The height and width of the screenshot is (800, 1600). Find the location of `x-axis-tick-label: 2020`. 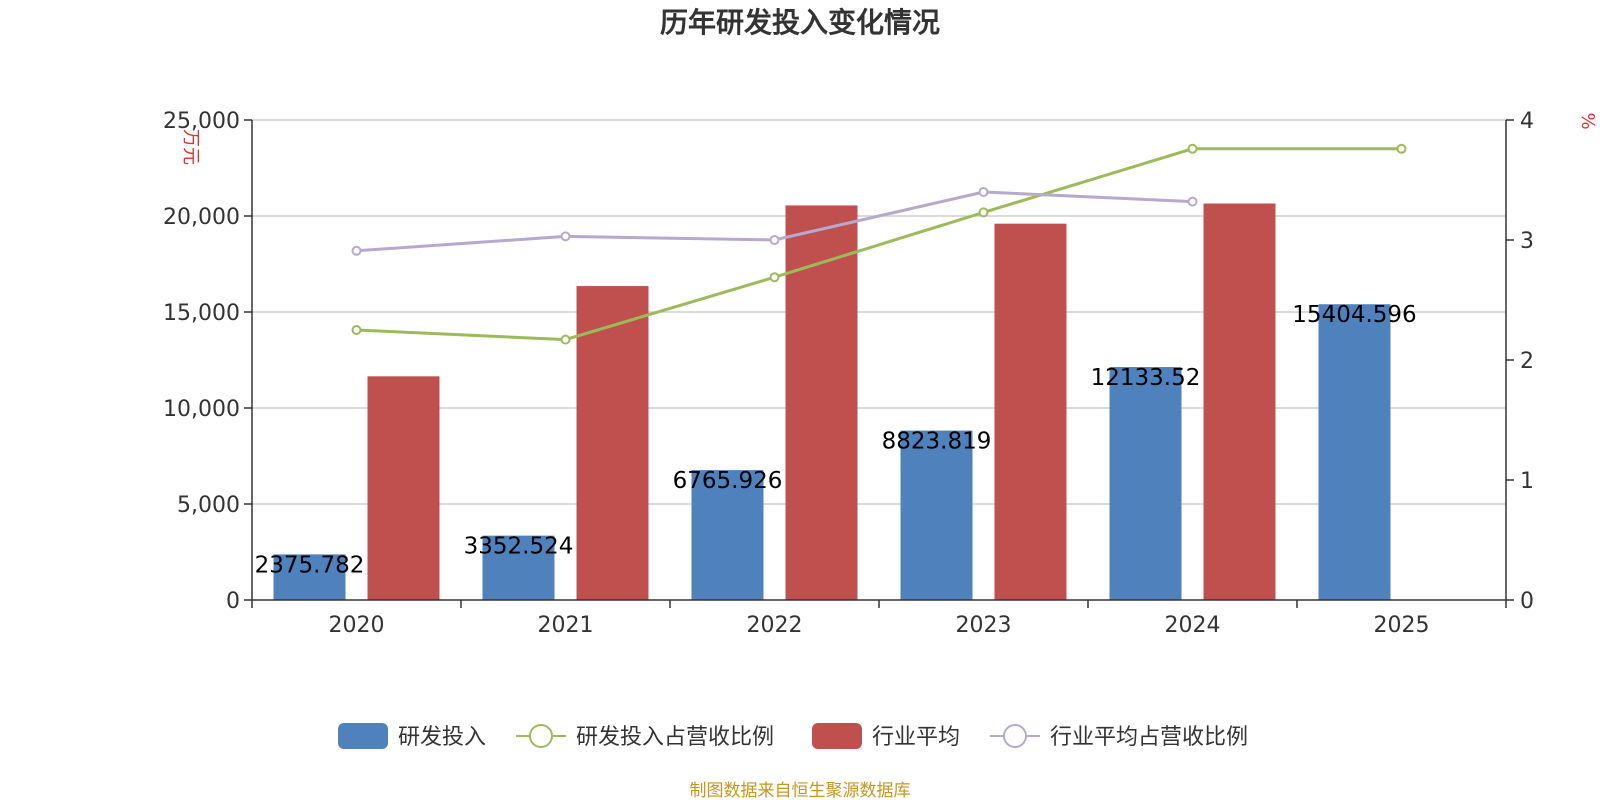

x-axis-tick-label: 2020 is located at coordinates (357, 625).